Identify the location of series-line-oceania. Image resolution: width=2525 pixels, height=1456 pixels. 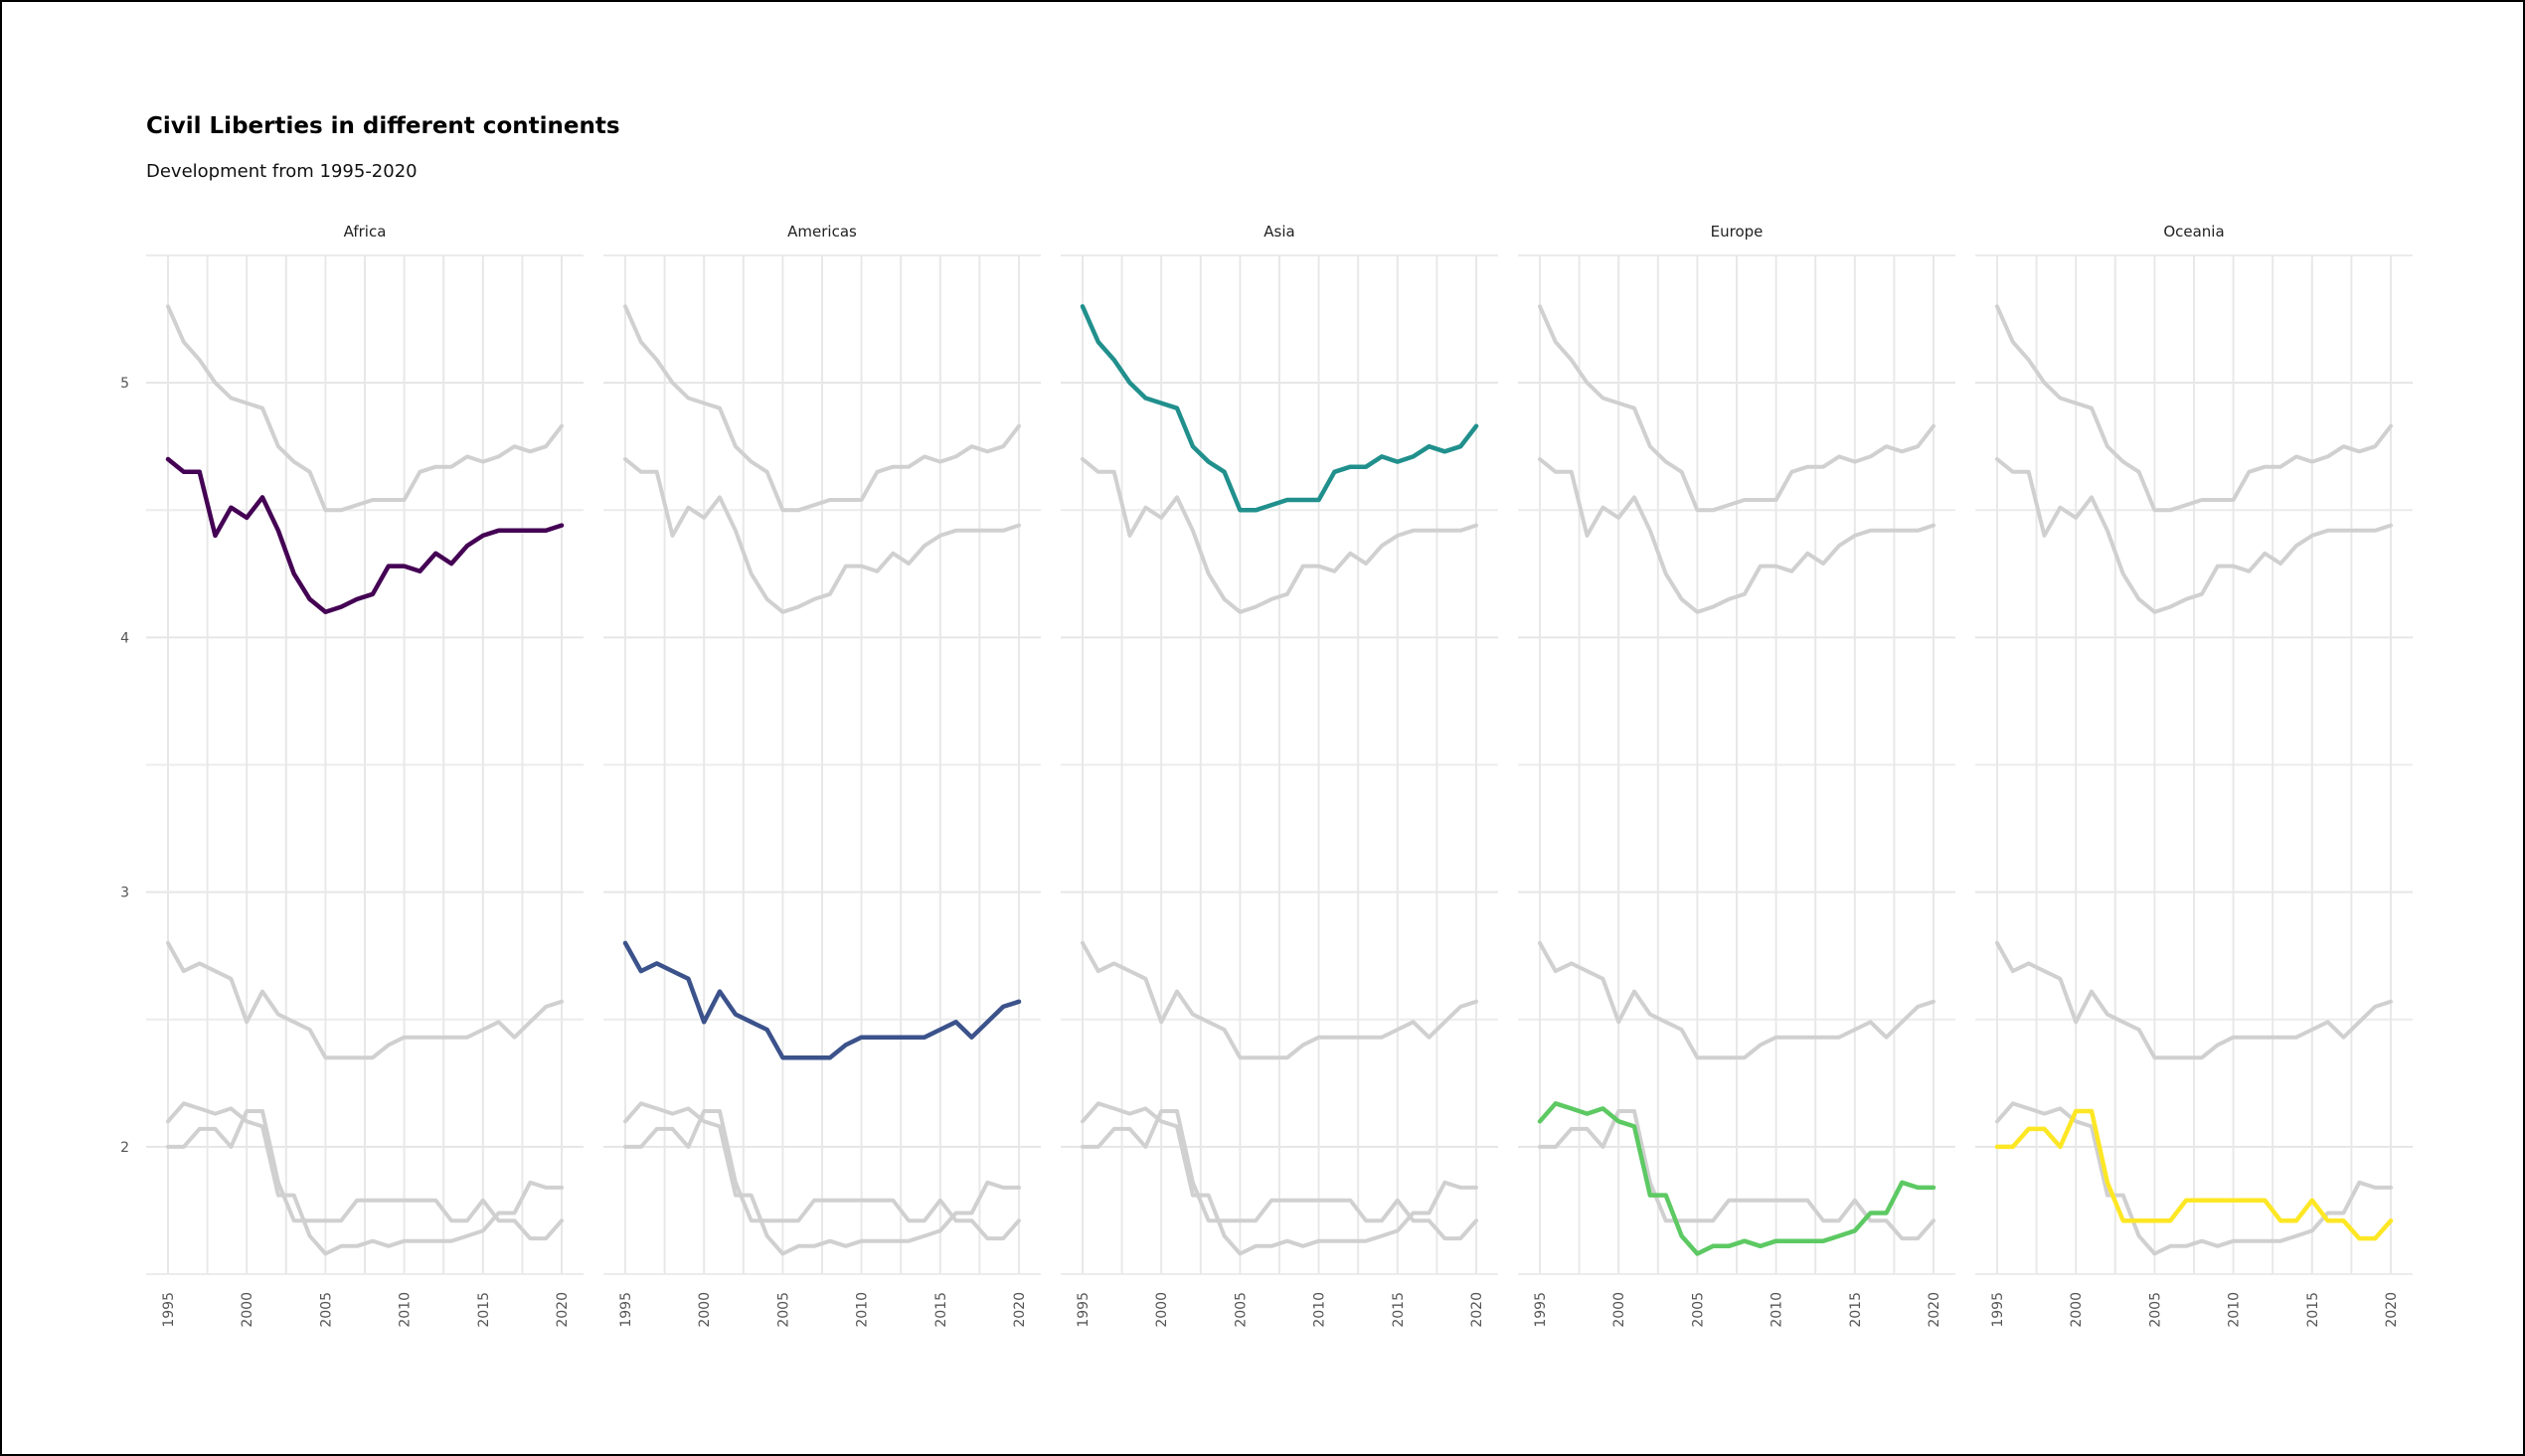
(2194, 1174).